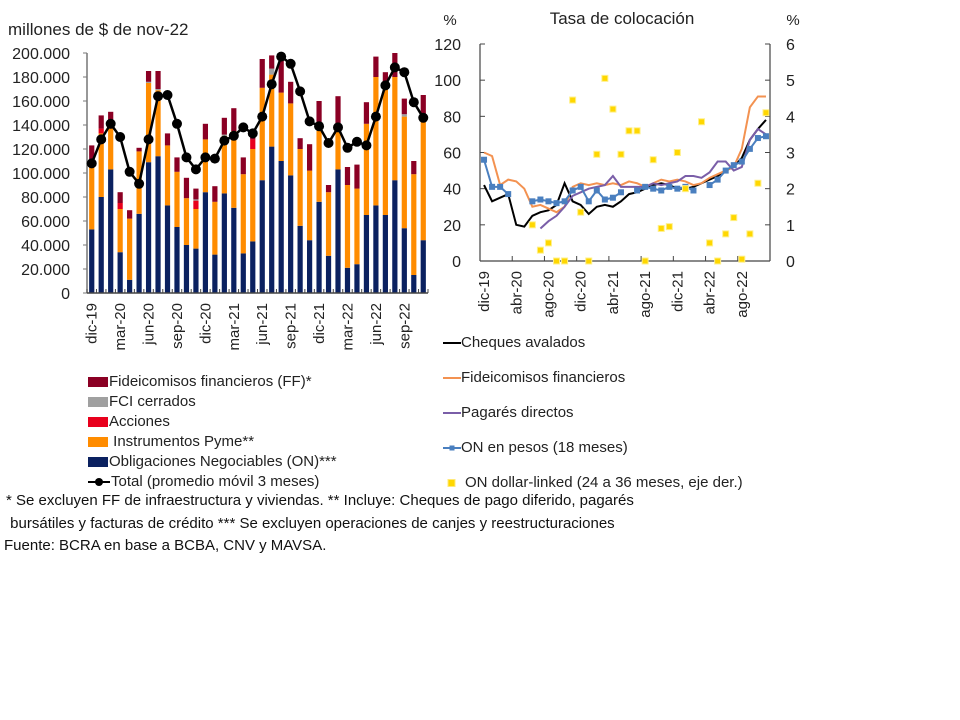 This screenshot has width=960, height=720. I want to click on x-tick-label: mar-21, so click(234, 327).